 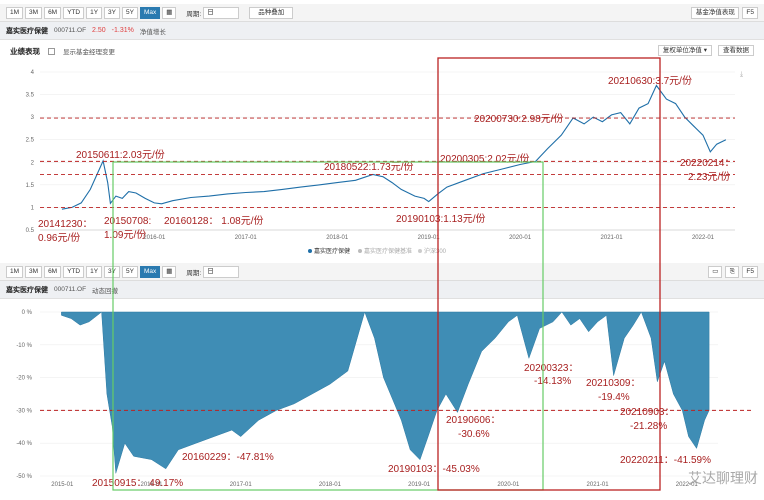 I want to click on y-tick-label: -10 %, so click(x=24, y=346).